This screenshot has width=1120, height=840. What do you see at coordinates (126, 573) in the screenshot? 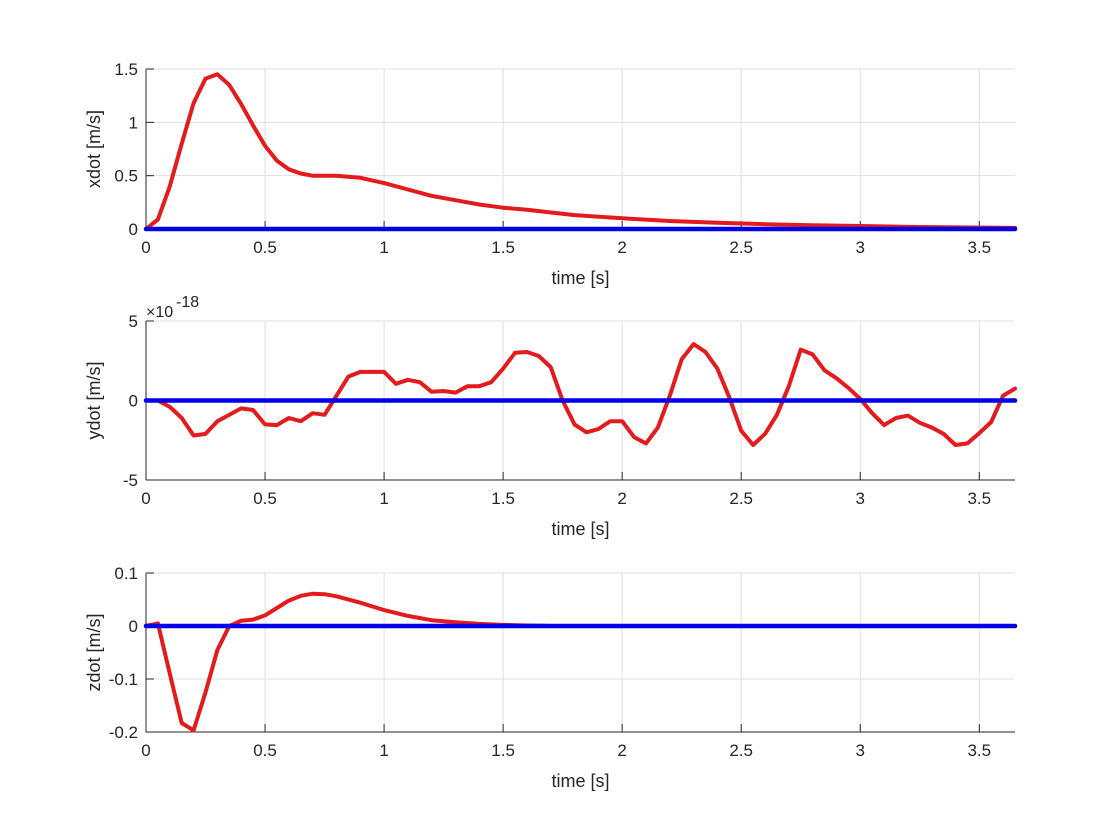
I see `y-tick-label: 0.1` at bounding box center [126, 573].